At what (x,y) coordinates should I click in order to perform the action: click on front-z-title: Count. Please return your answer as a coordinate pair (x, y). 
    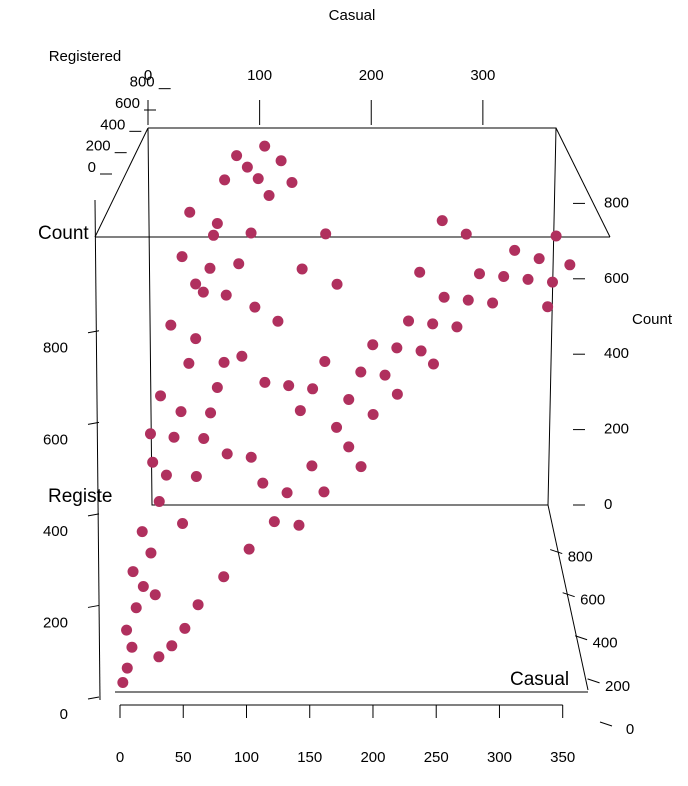
    Looking at the image, I should click on (63, 233).